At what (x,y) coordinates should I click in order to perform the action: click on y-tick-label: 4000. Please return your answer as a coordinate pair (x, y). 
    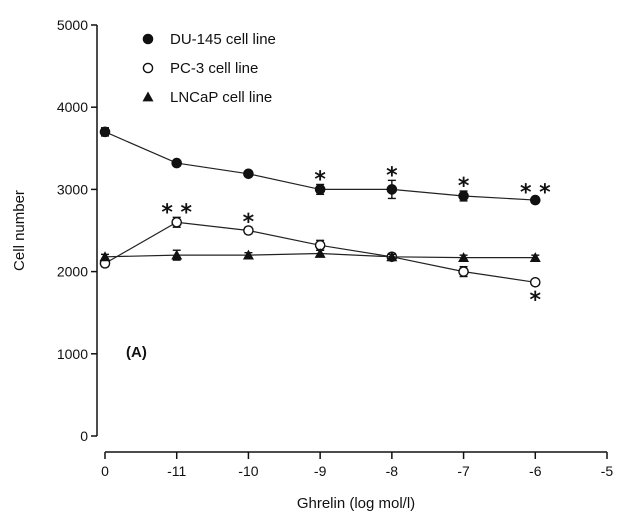
    Looking at the image, I should click on (72, 107).